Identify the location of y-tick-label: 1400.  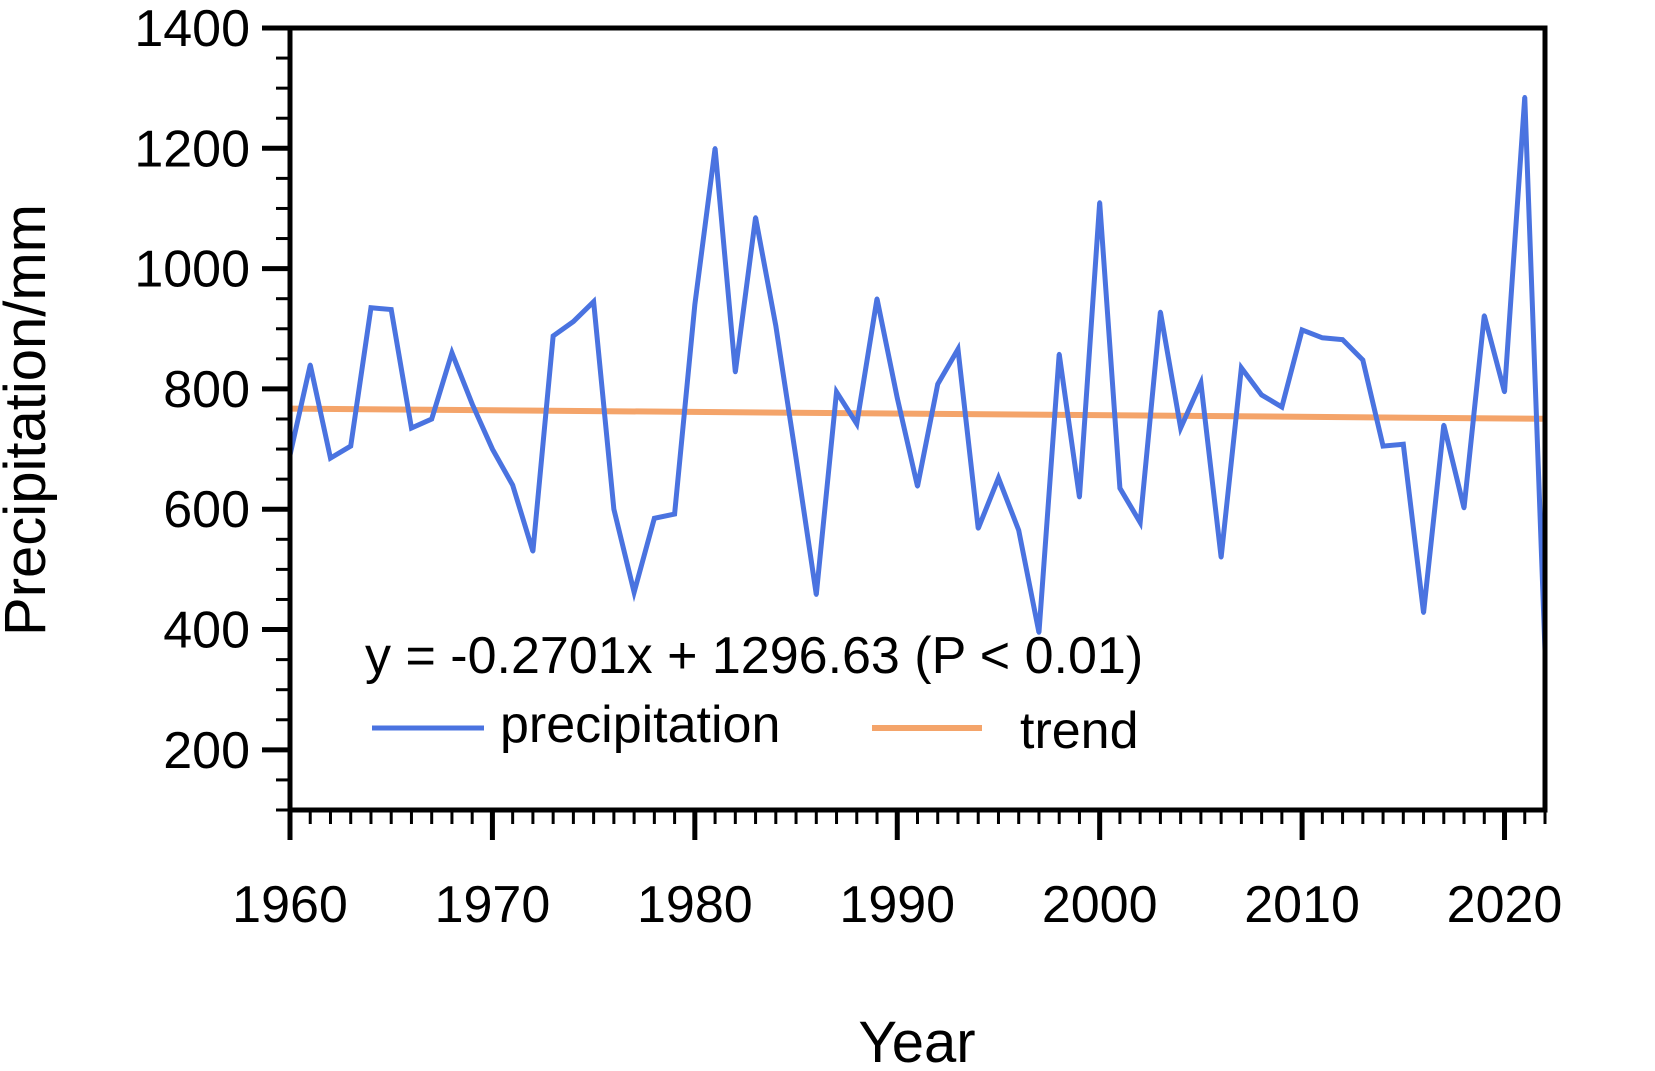
(192, 29).